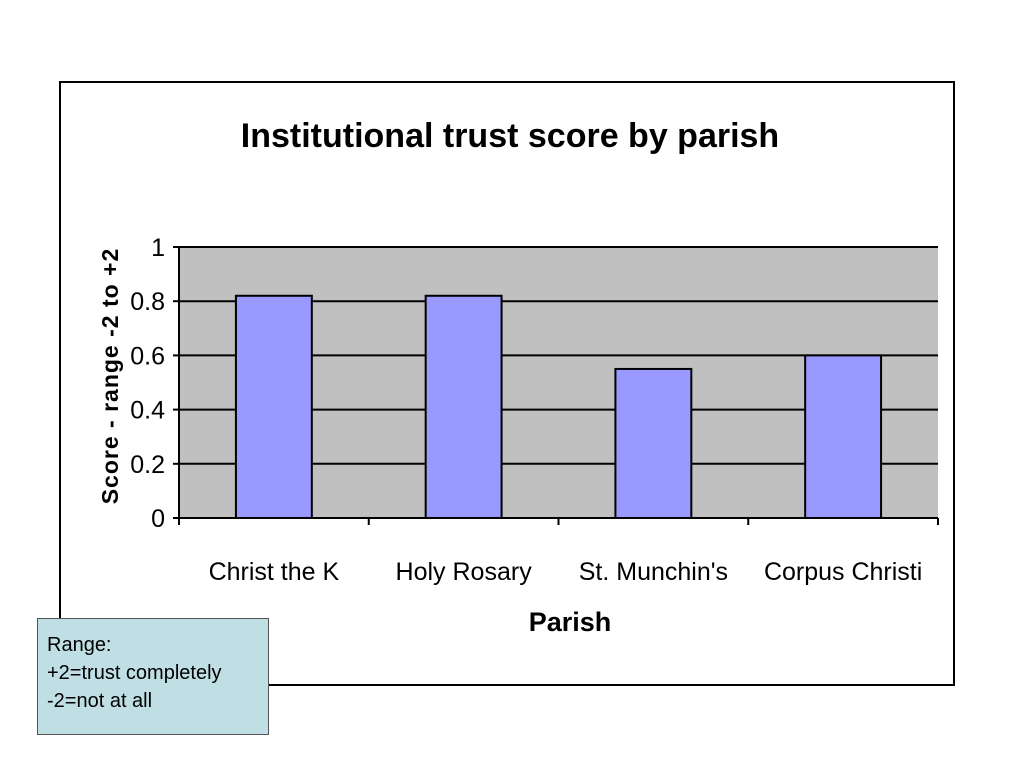 This screenshot has height=768, width=1024. I want to click on x-tick-label: Christ the K, so click(274, 572).